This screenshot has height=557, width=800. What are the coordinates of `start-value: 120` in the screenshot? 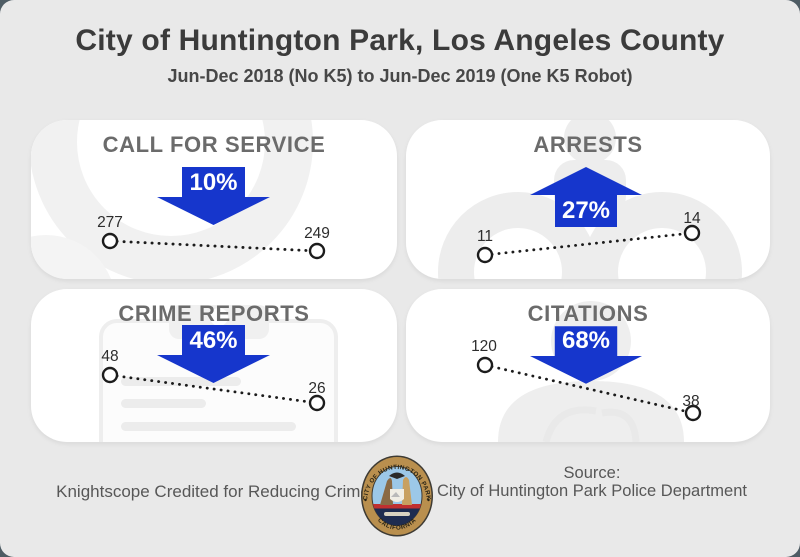 It's located at (484, 346).